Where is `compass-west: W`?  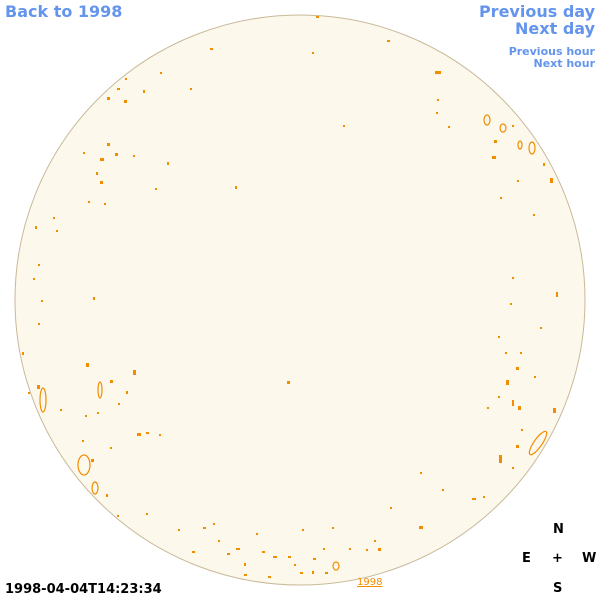
compass-west: W is located at coordinates (589, 558).